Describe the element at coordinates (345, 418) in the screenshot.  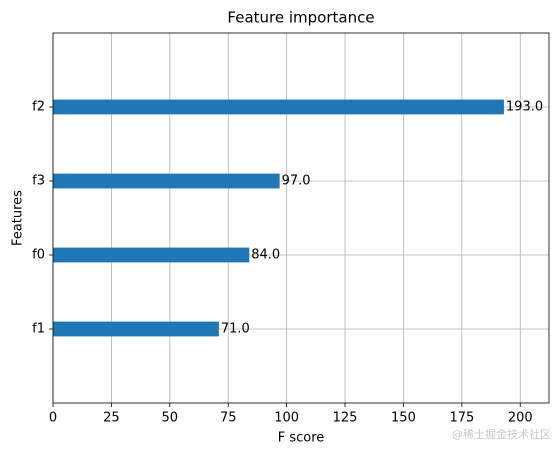
I see `x-tick-label: 125` at that location.